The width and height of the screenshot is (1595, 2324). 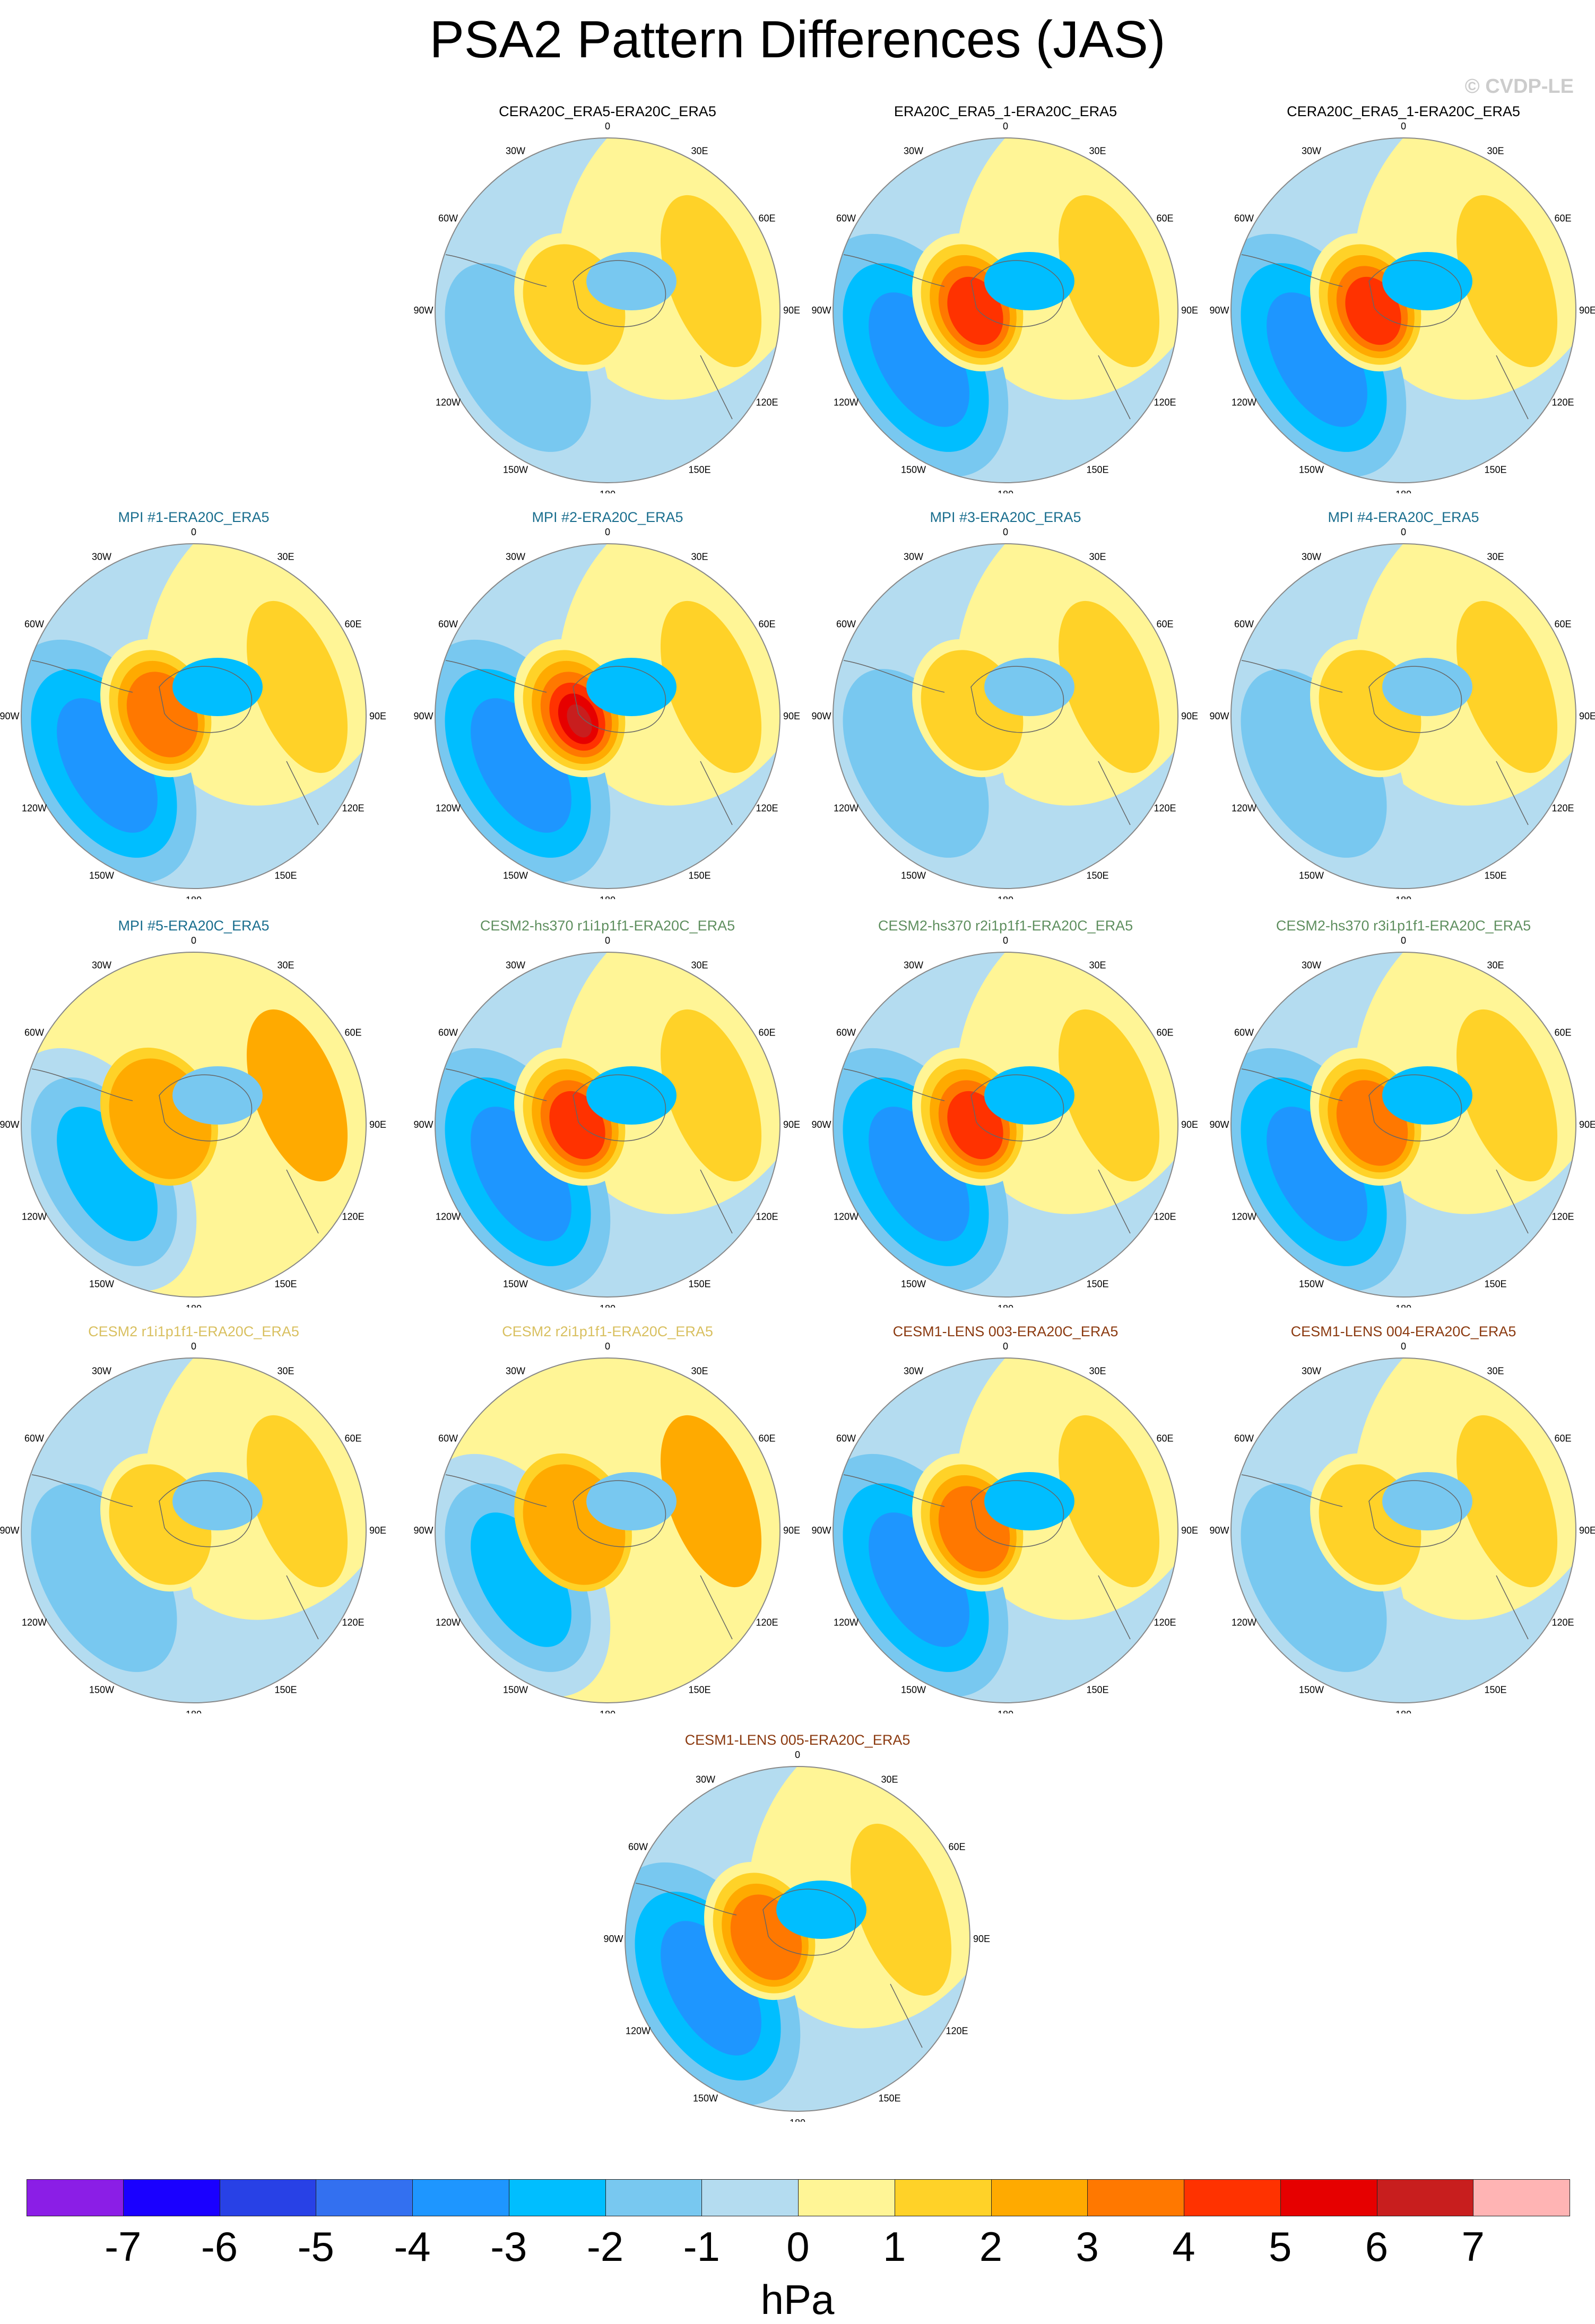 What do you see at coordinates (991, 2246) in the screenshot?
I see `colorbar-tick-label: 2` at bounding box center [991, 2246].